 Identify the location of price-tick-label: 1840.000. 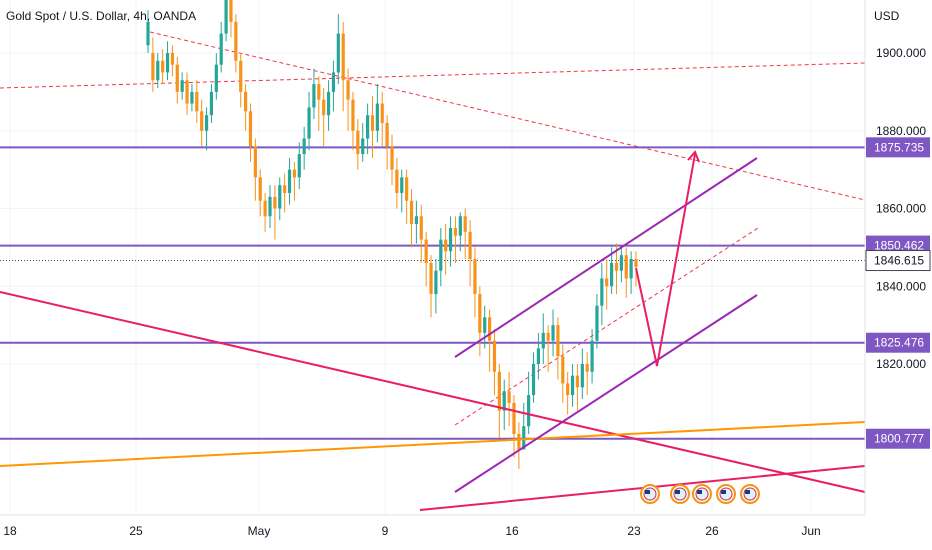
(901, 286).